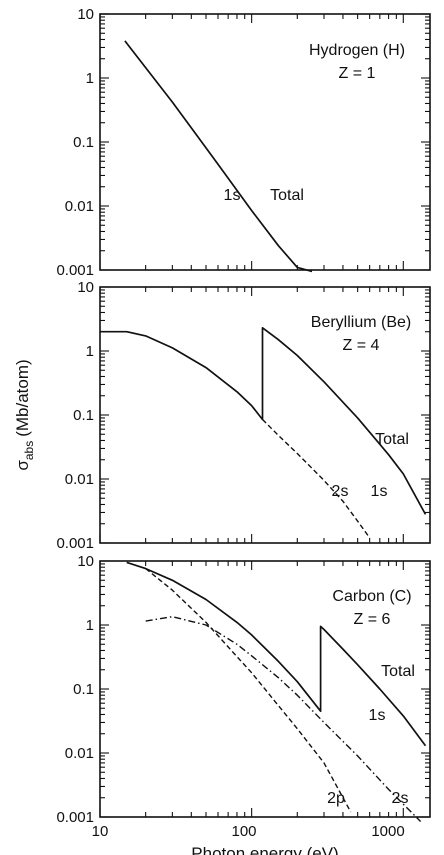 The image size is (444, 855). Describe the element at coordinates (372, 619) in the screenshot. I see `atomic-number-label: Z = 6` at that location.